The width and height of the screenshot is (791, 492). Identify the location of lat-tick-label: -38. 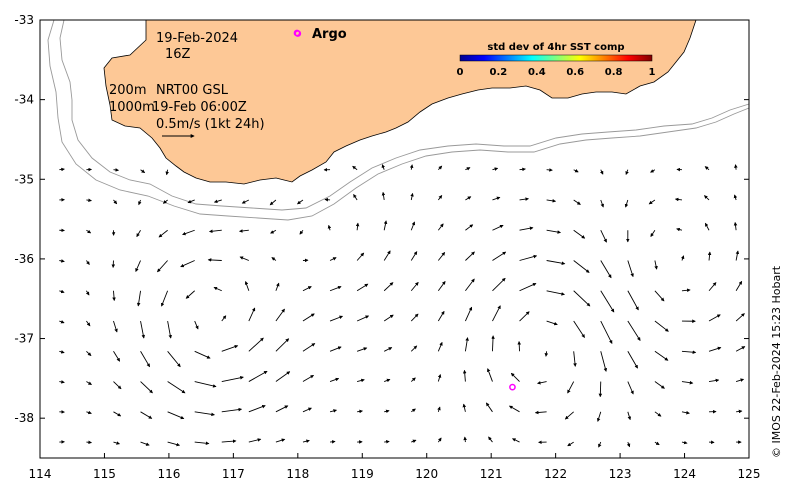
(24, 418).